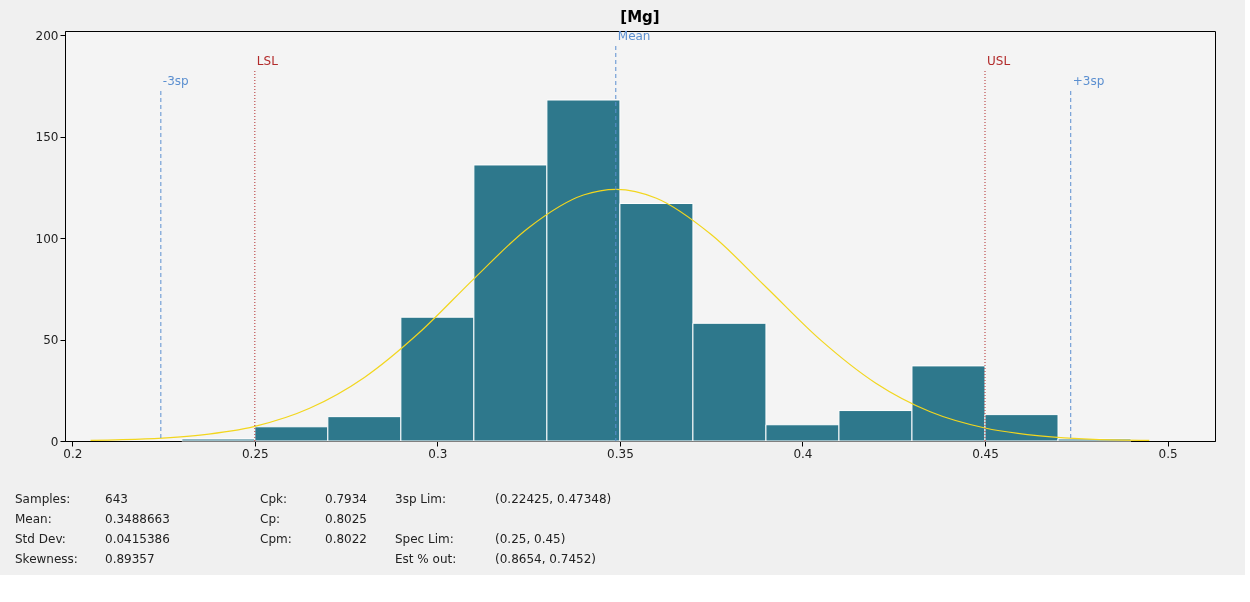 The width and height of the screenshot is (1250, 602). What do you see at coordinates (1168, 453) in the screenshot?
I see `x-tick-label: 0.5` at bounding box center [1168, 453].